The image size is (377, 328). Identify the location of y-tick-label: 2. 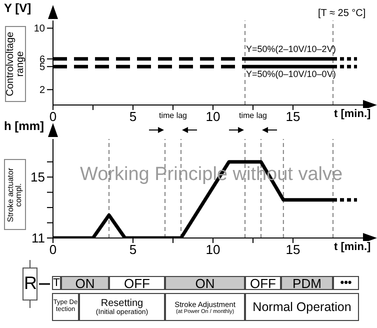
(42, 90).